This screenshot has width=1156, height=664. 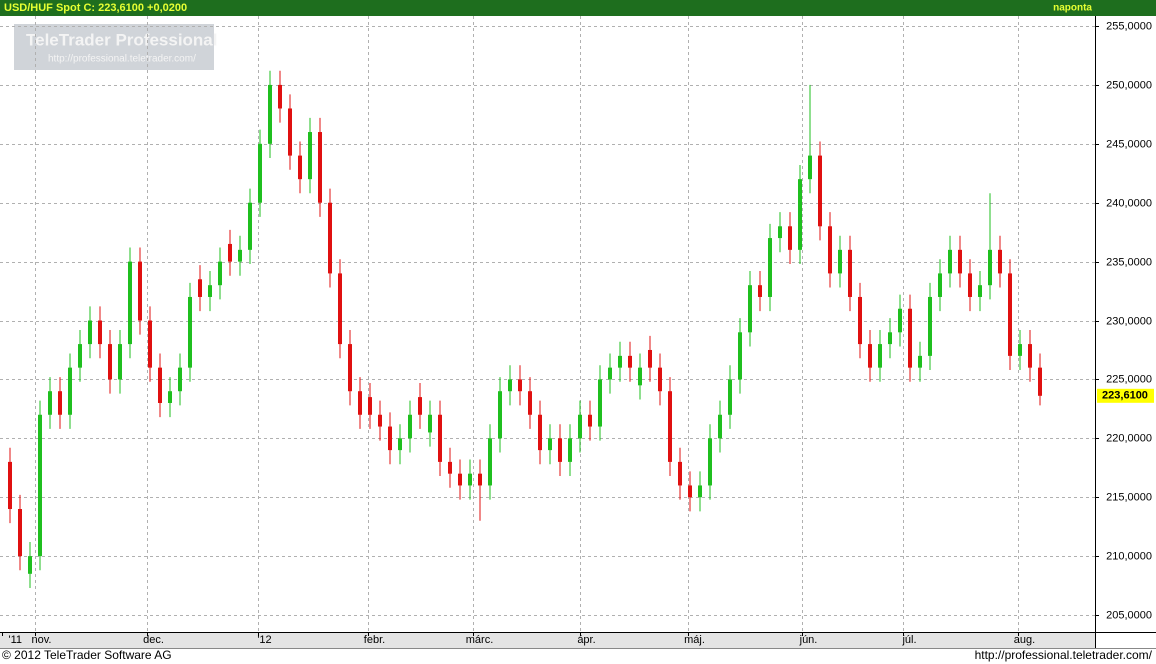 What do you see at coordinates (1129, 379) in the screenshot?
I see `y-tick-label: 225,0000` at bounding box center [1129, 379].